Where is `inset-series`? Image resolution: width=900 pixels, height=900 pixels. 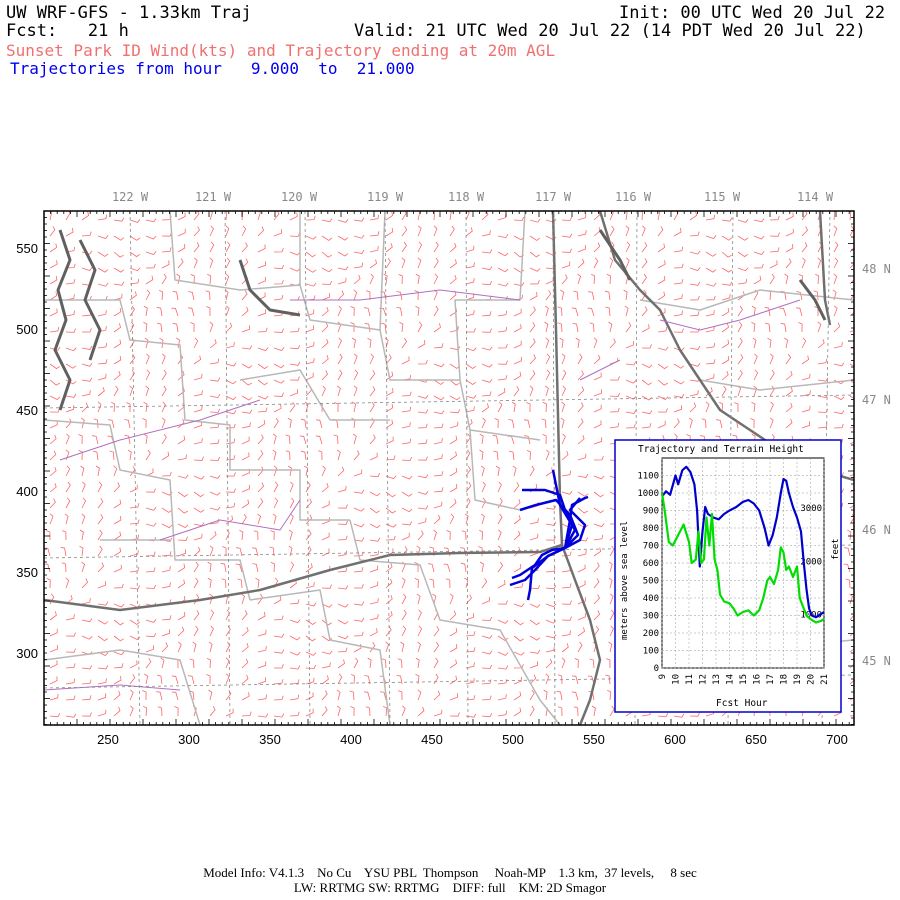
inset-series is located at coordinates (742, 544).